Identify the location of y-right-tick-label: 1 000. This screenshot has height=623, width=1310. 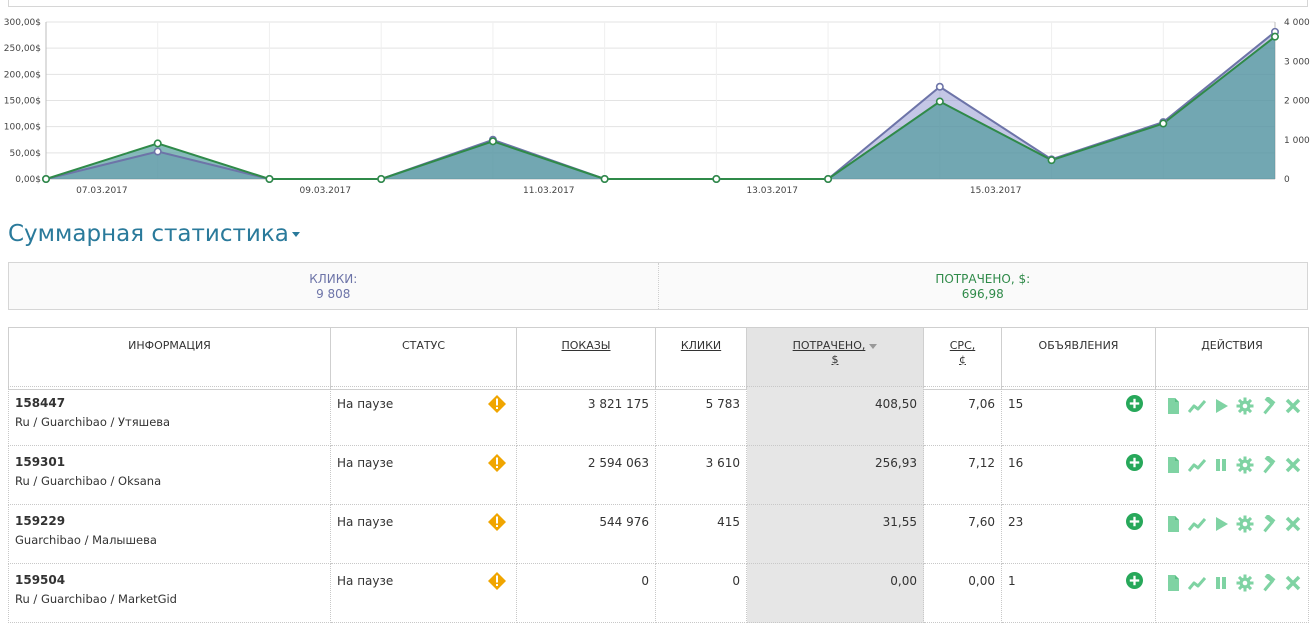
(1297, 141).